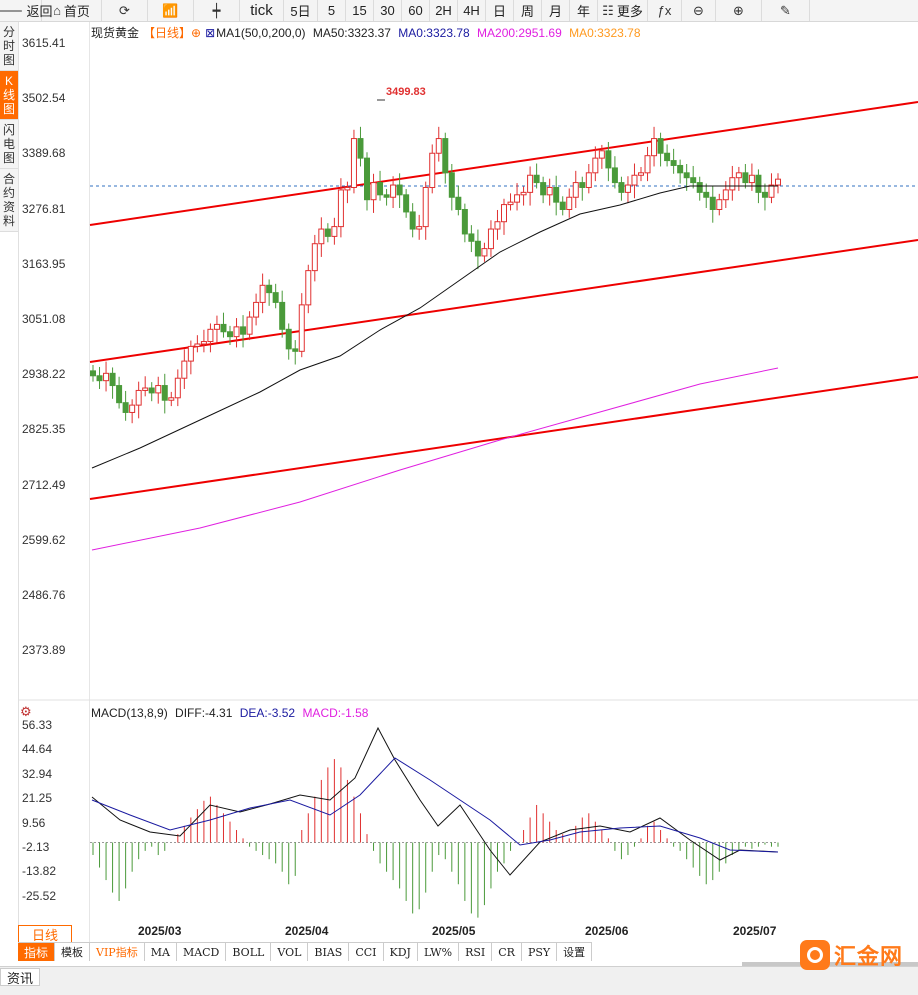 This screenshot has width=918, height=995. What do you see at coordinates (129, 713) in the screenshot?
I see `macd-title: MACD(13,8,9)` at bounding box center [129, 713].